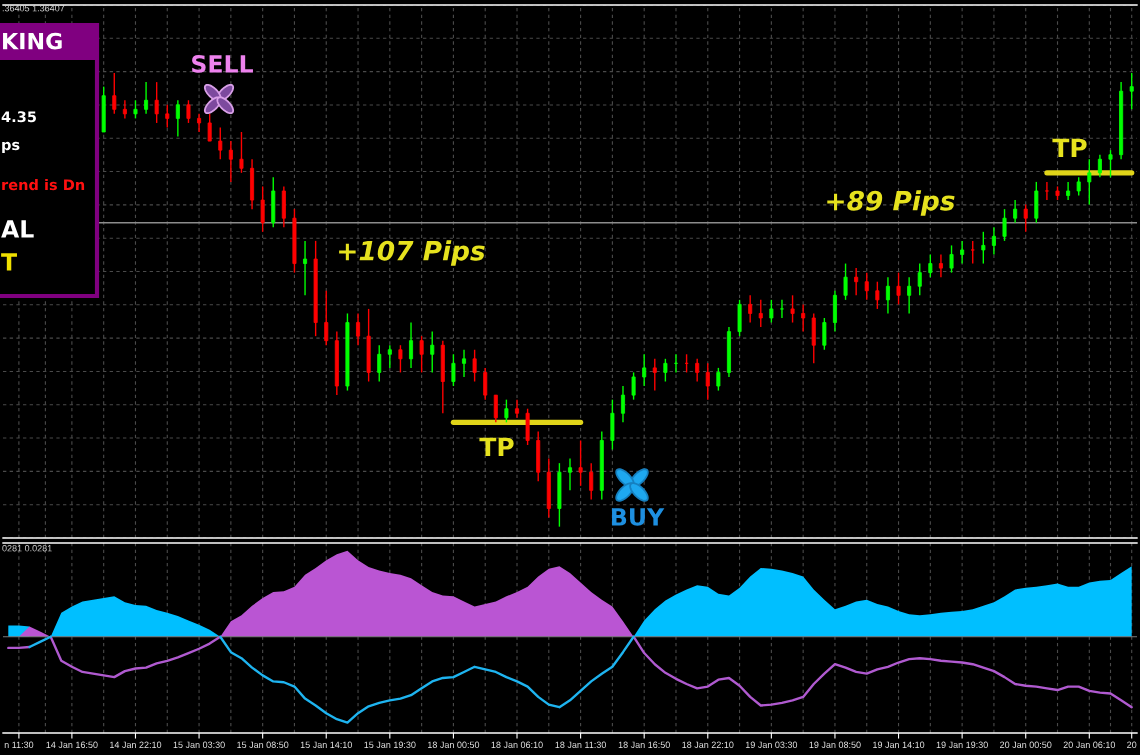 Image resolution: width=1140 pixels, height=755 pixels. Describe the element at coordinates (644, 744) in the screenshot. I see `x-tick-label: 18 Jan 16:50` at that location.